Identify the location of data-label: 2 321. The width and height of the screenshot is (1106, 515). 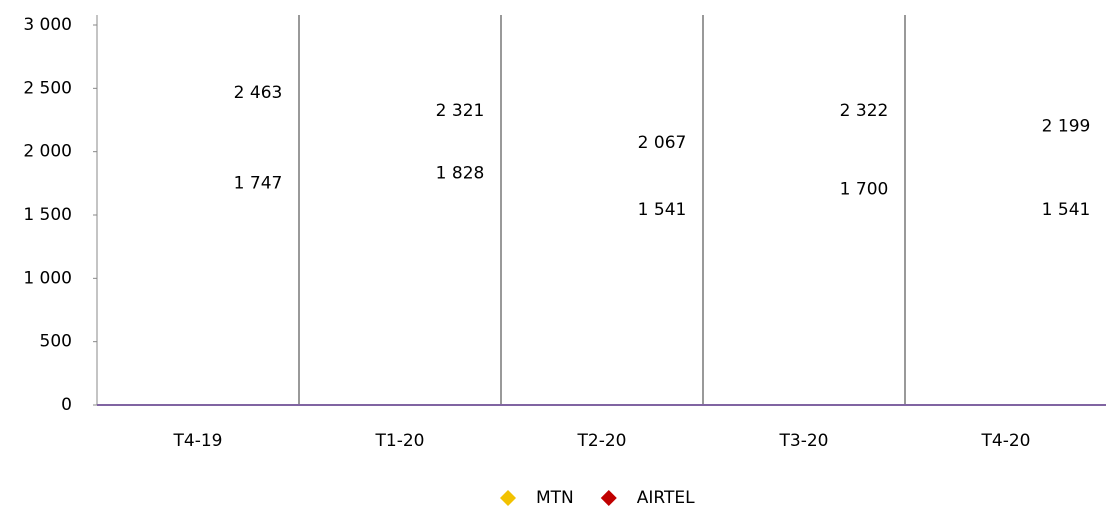
(460, 111).